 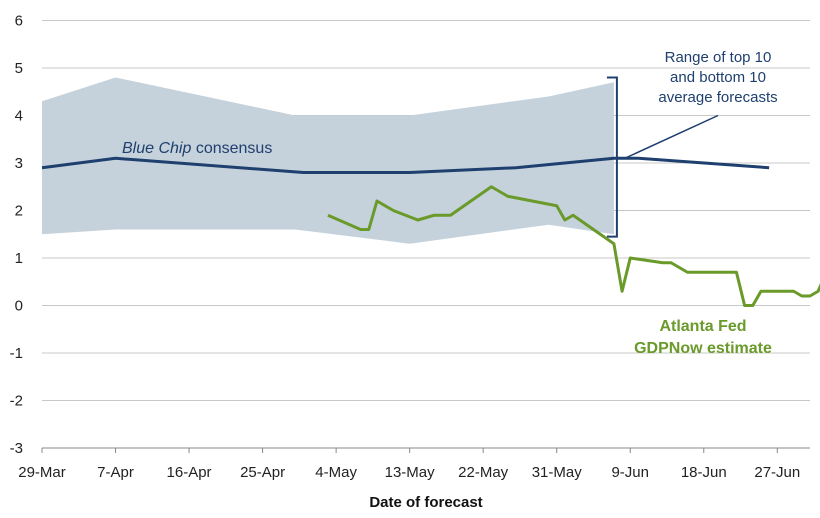 What do you see at coordinates (16, 448) in the screenshot?
I see `y-tick-label: -3` at bounding box center [16, 448].